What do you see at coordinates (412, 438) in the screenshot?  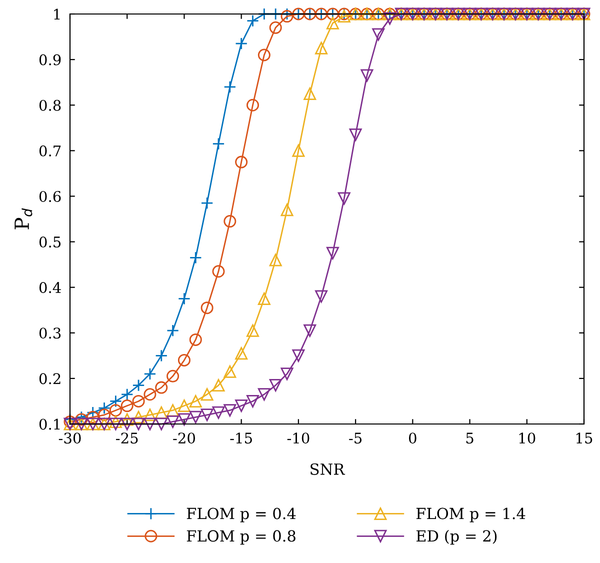 I see `x-tick-label: 0` at bounding box center [412, 438].